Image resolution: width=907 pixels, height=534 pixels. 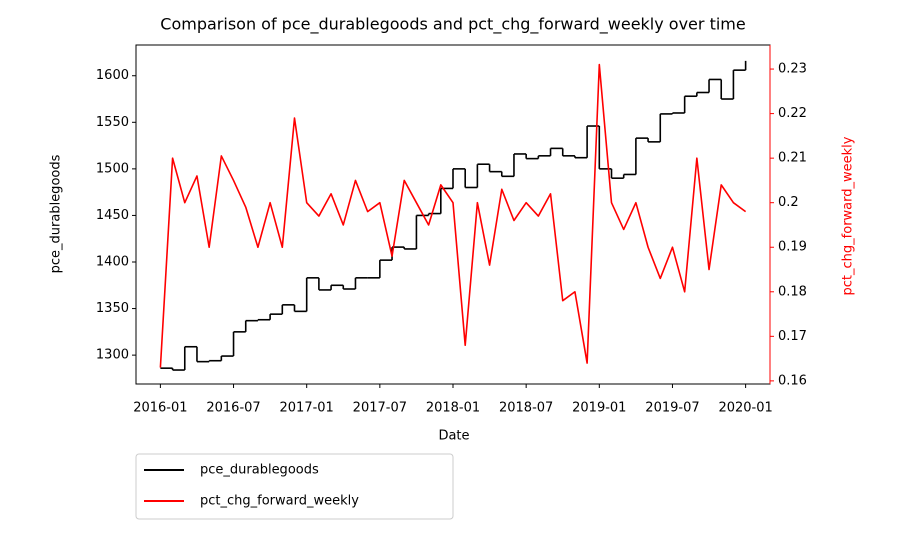 I want to click on x-tick-label: 2019-01, so click(x=599, y=408).